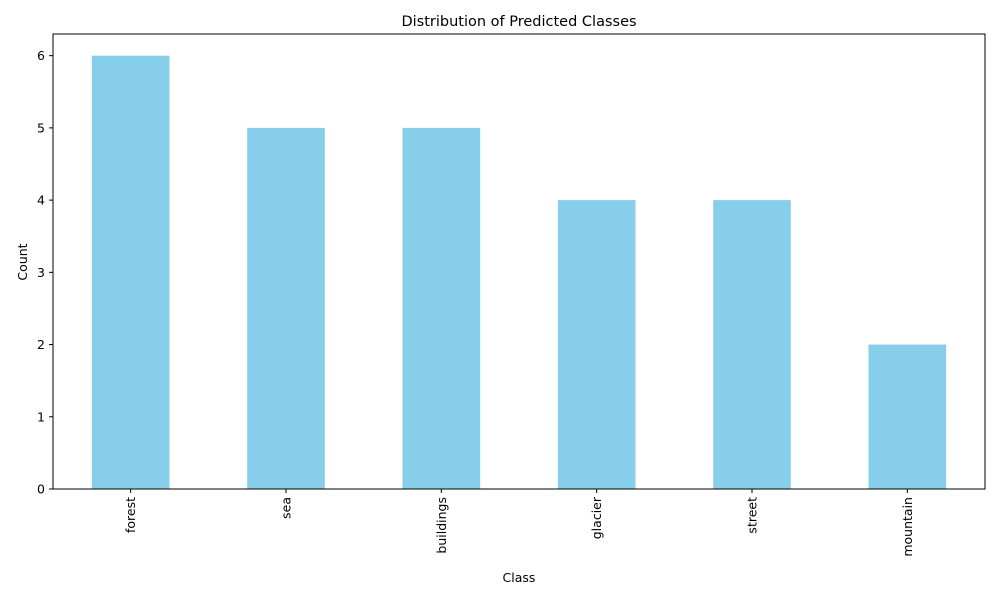 Image resolution: width=1000 pixels, height=604 pixels. What do you see at coordinates (596, 517) in the screenshot?
I see `x-tick-label: glacier` at bounding box center [596, 517].